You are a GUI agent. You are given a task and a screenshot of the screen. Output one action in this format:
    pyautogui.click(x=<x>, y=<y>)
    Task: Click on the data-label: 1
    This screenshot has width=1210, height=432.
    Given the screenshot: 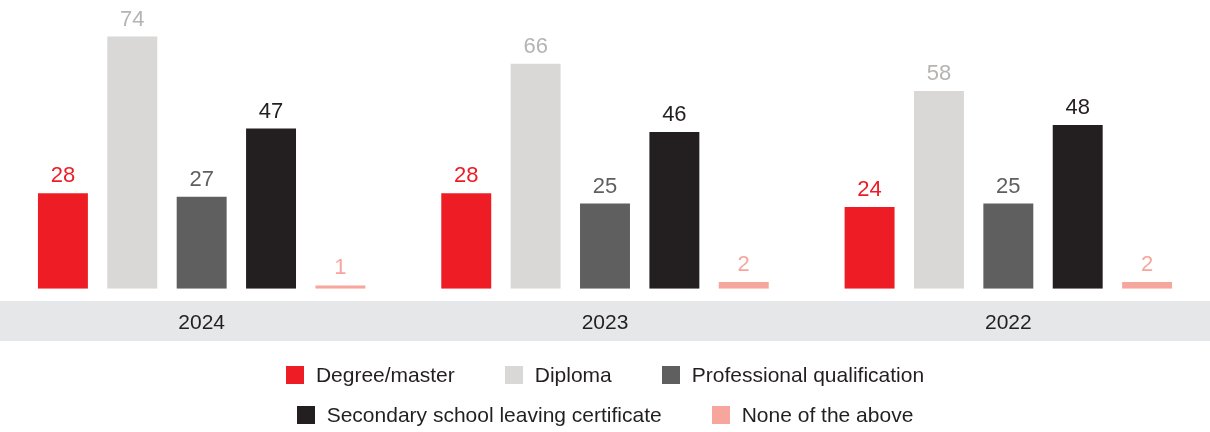 What is the action you would take?
    pyautogui.click(x=340, y=267)
    